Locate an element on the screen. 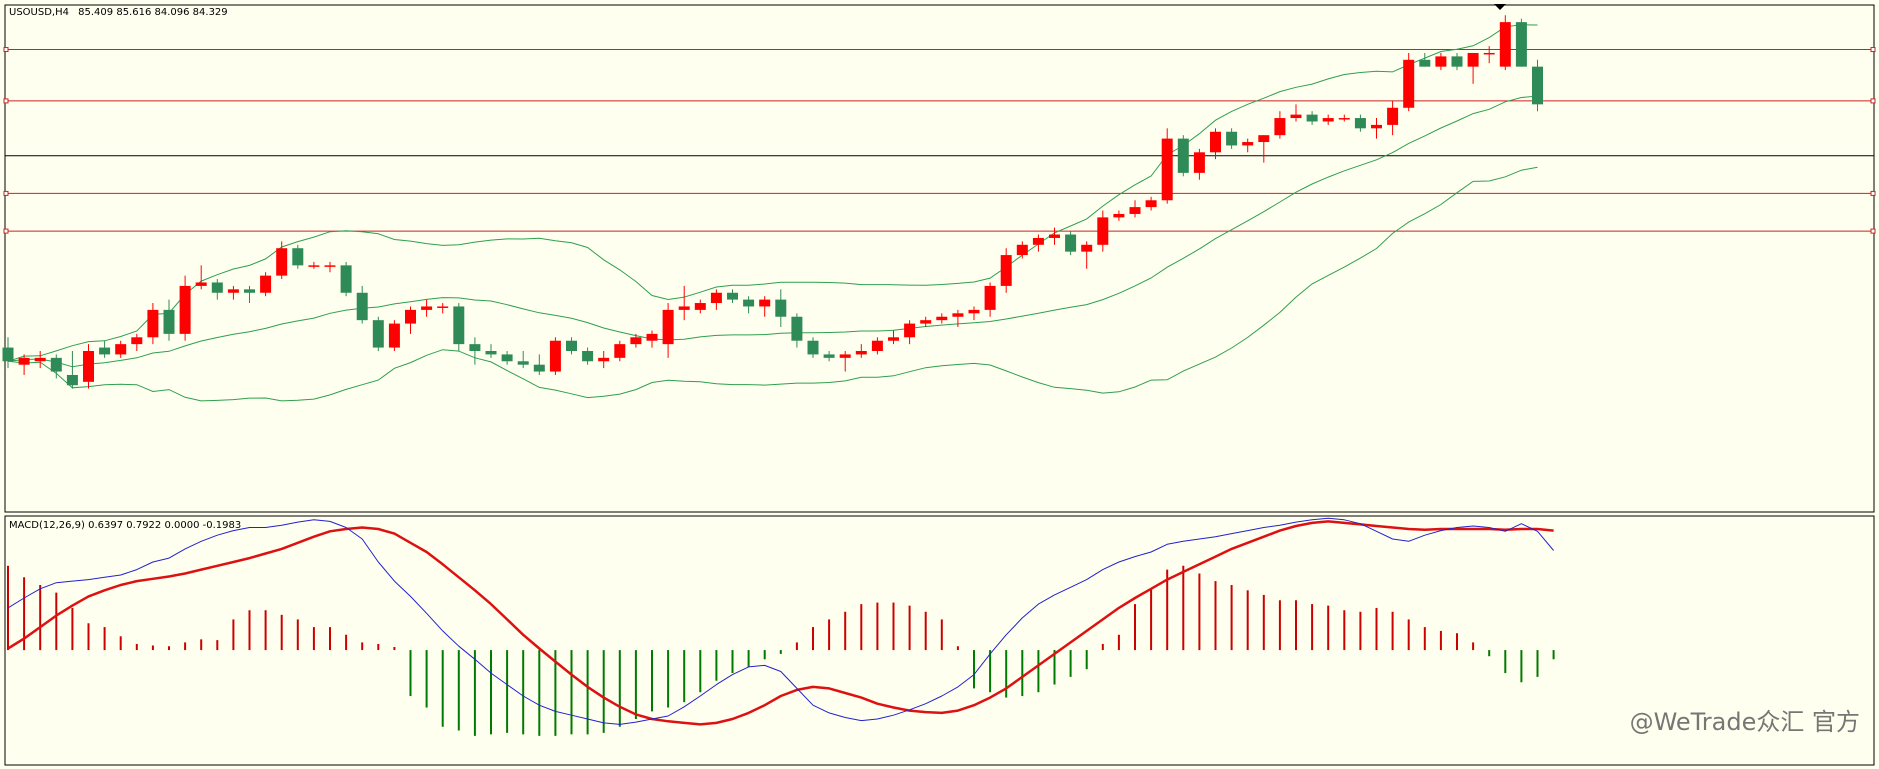  ohlc-readout: 85.409 85.616 84.096 84.329 is located at coordinates (153, 12).